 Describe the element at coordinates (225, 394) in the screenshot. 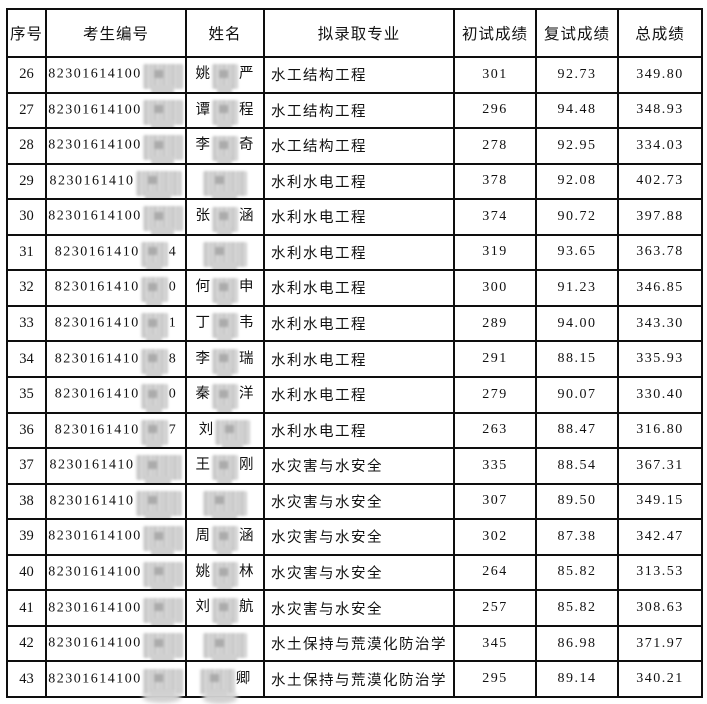

I see `name-cell: 秦洋` at that location.